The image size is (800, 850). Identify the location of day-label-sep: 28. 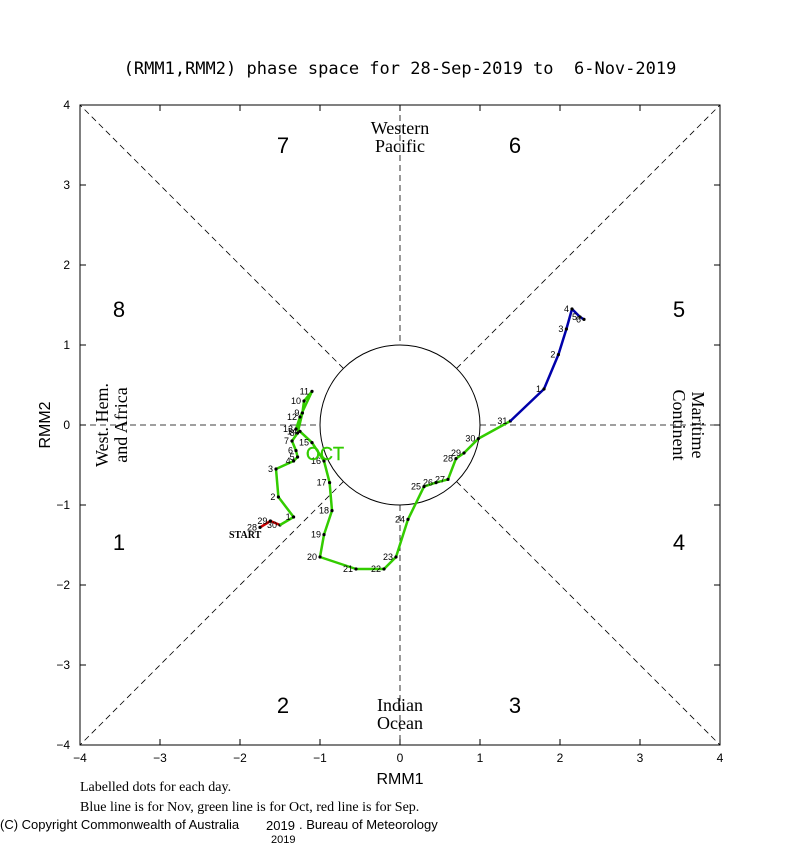
(252, 527).